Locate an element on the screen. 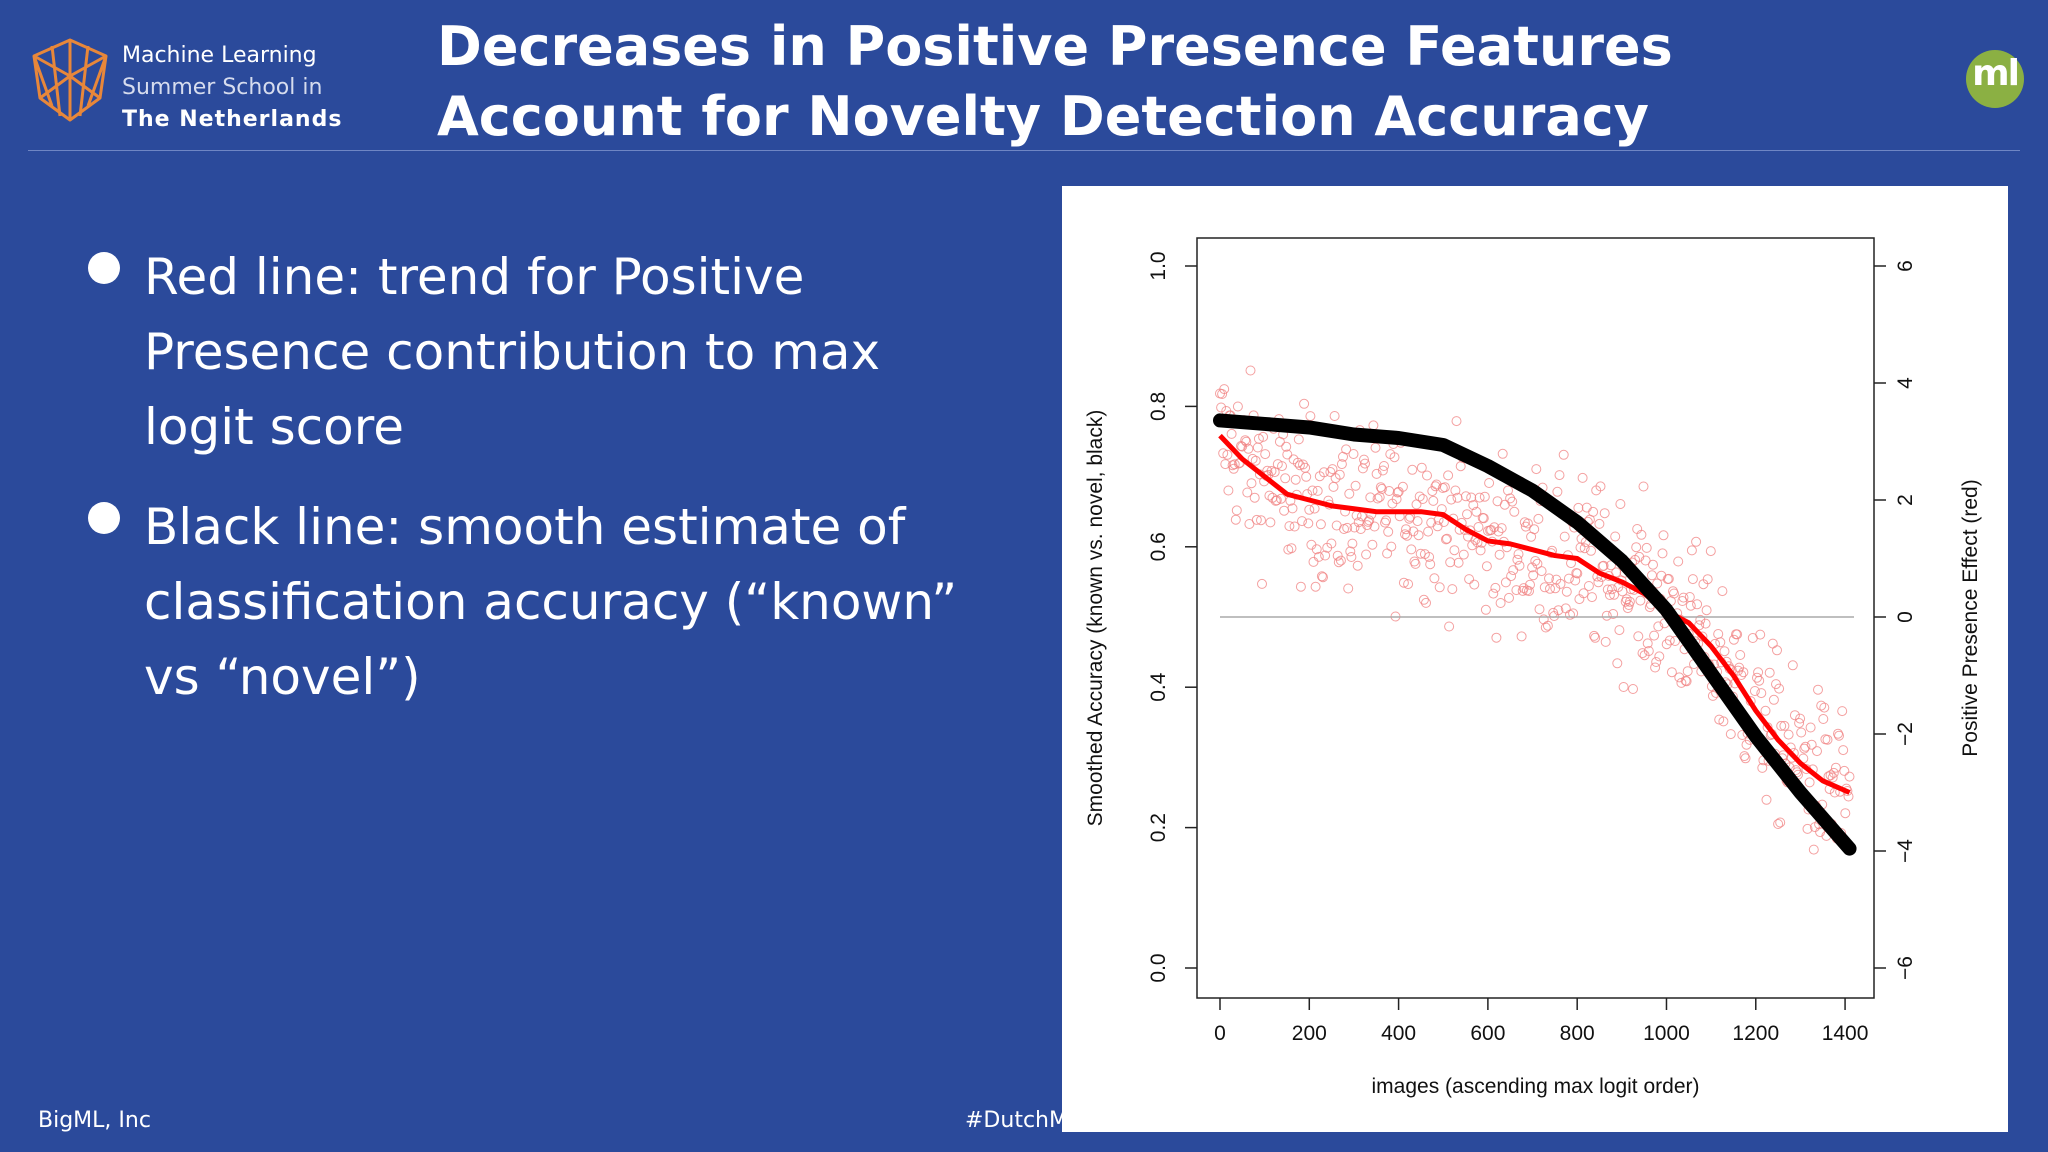  y2-tick-label: −6 is located at coordinates (1905, 968).